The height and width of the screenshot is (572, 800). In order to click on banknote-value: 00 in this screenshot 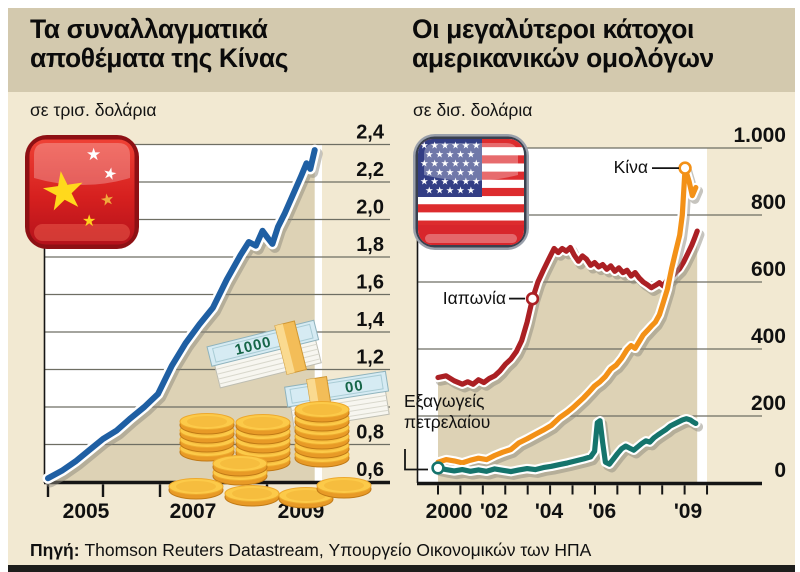, I will do `click(354, 387)`.